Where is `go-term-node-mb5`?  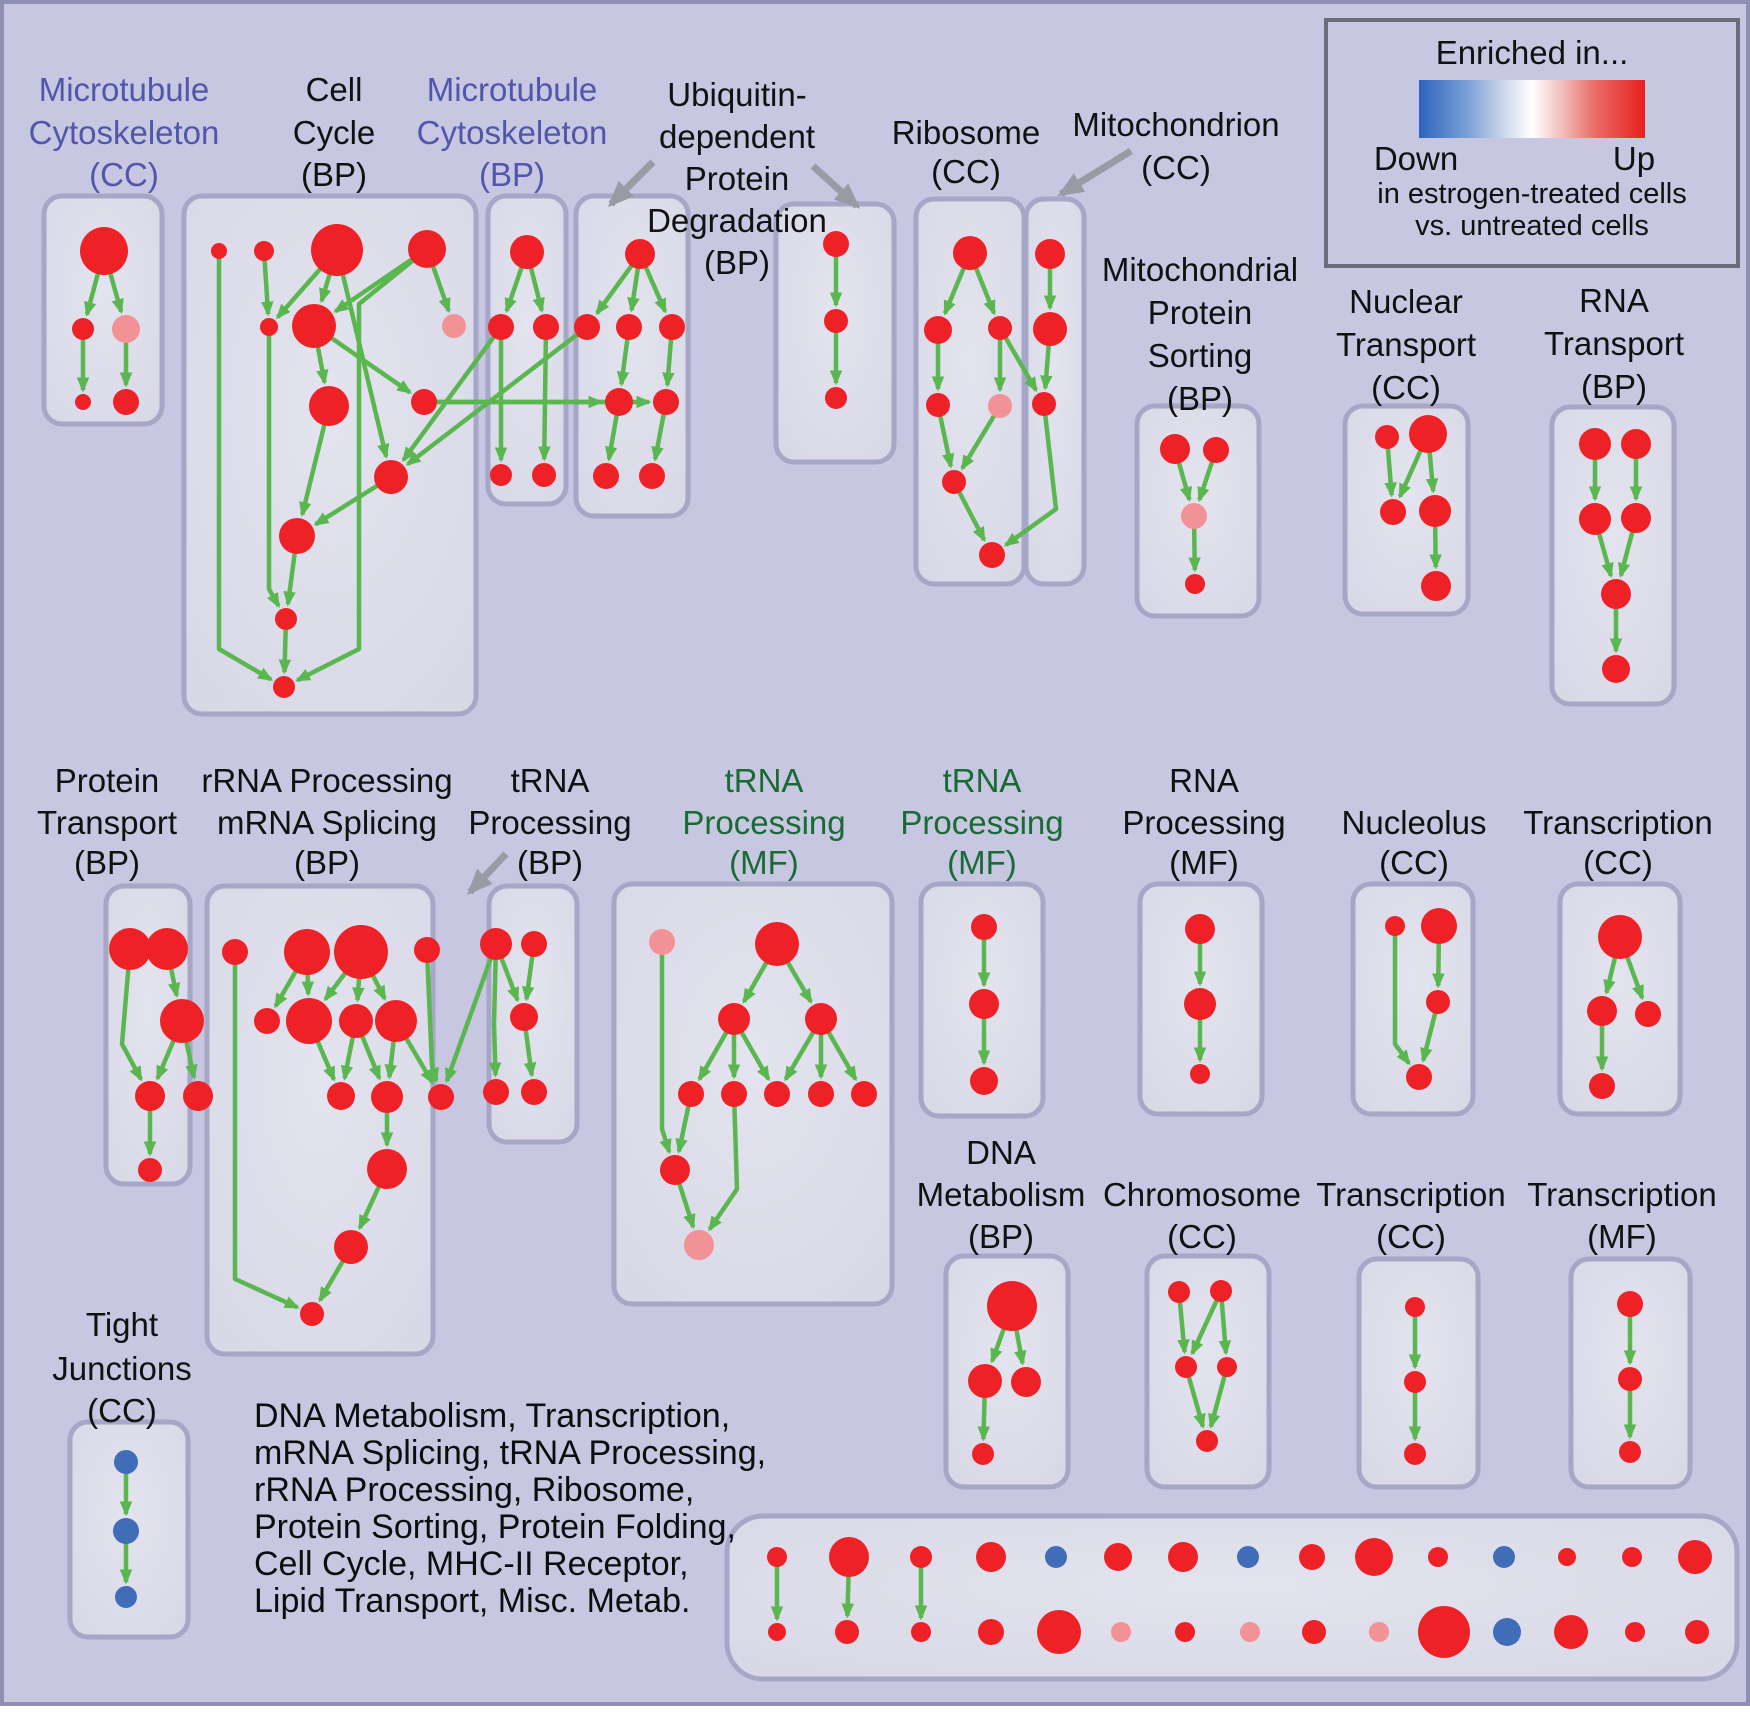 go-term-node-mb5 is located at coordinates (544, 475).